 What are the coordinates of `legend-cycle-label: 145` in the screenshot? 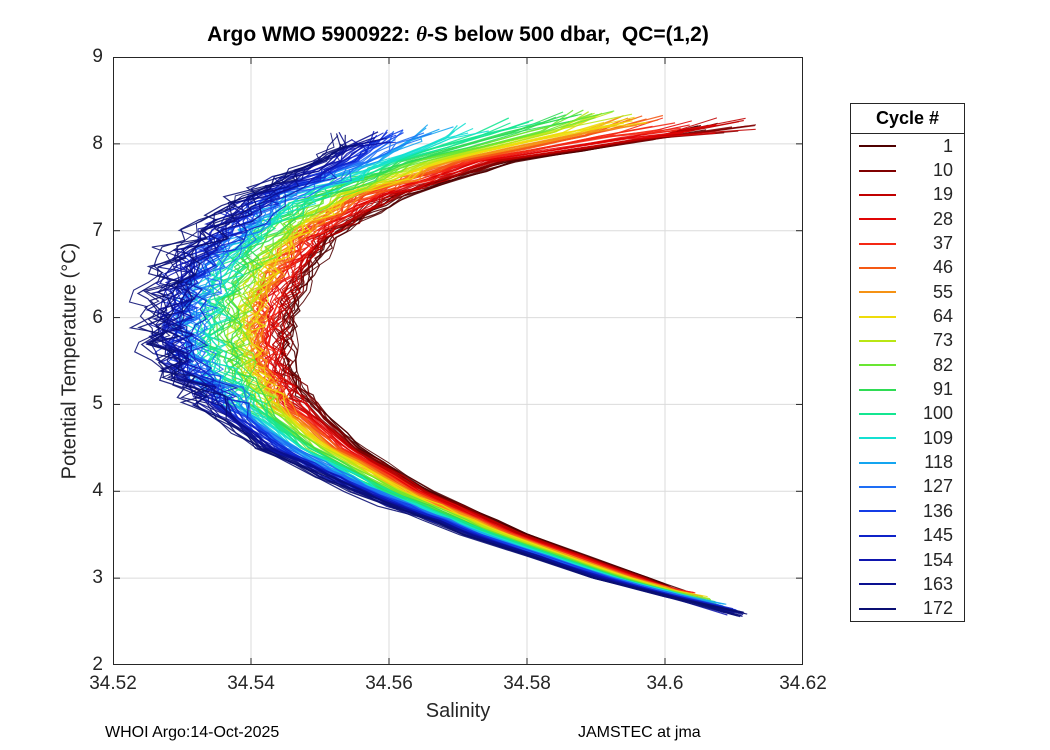 It's located at (937, 535).